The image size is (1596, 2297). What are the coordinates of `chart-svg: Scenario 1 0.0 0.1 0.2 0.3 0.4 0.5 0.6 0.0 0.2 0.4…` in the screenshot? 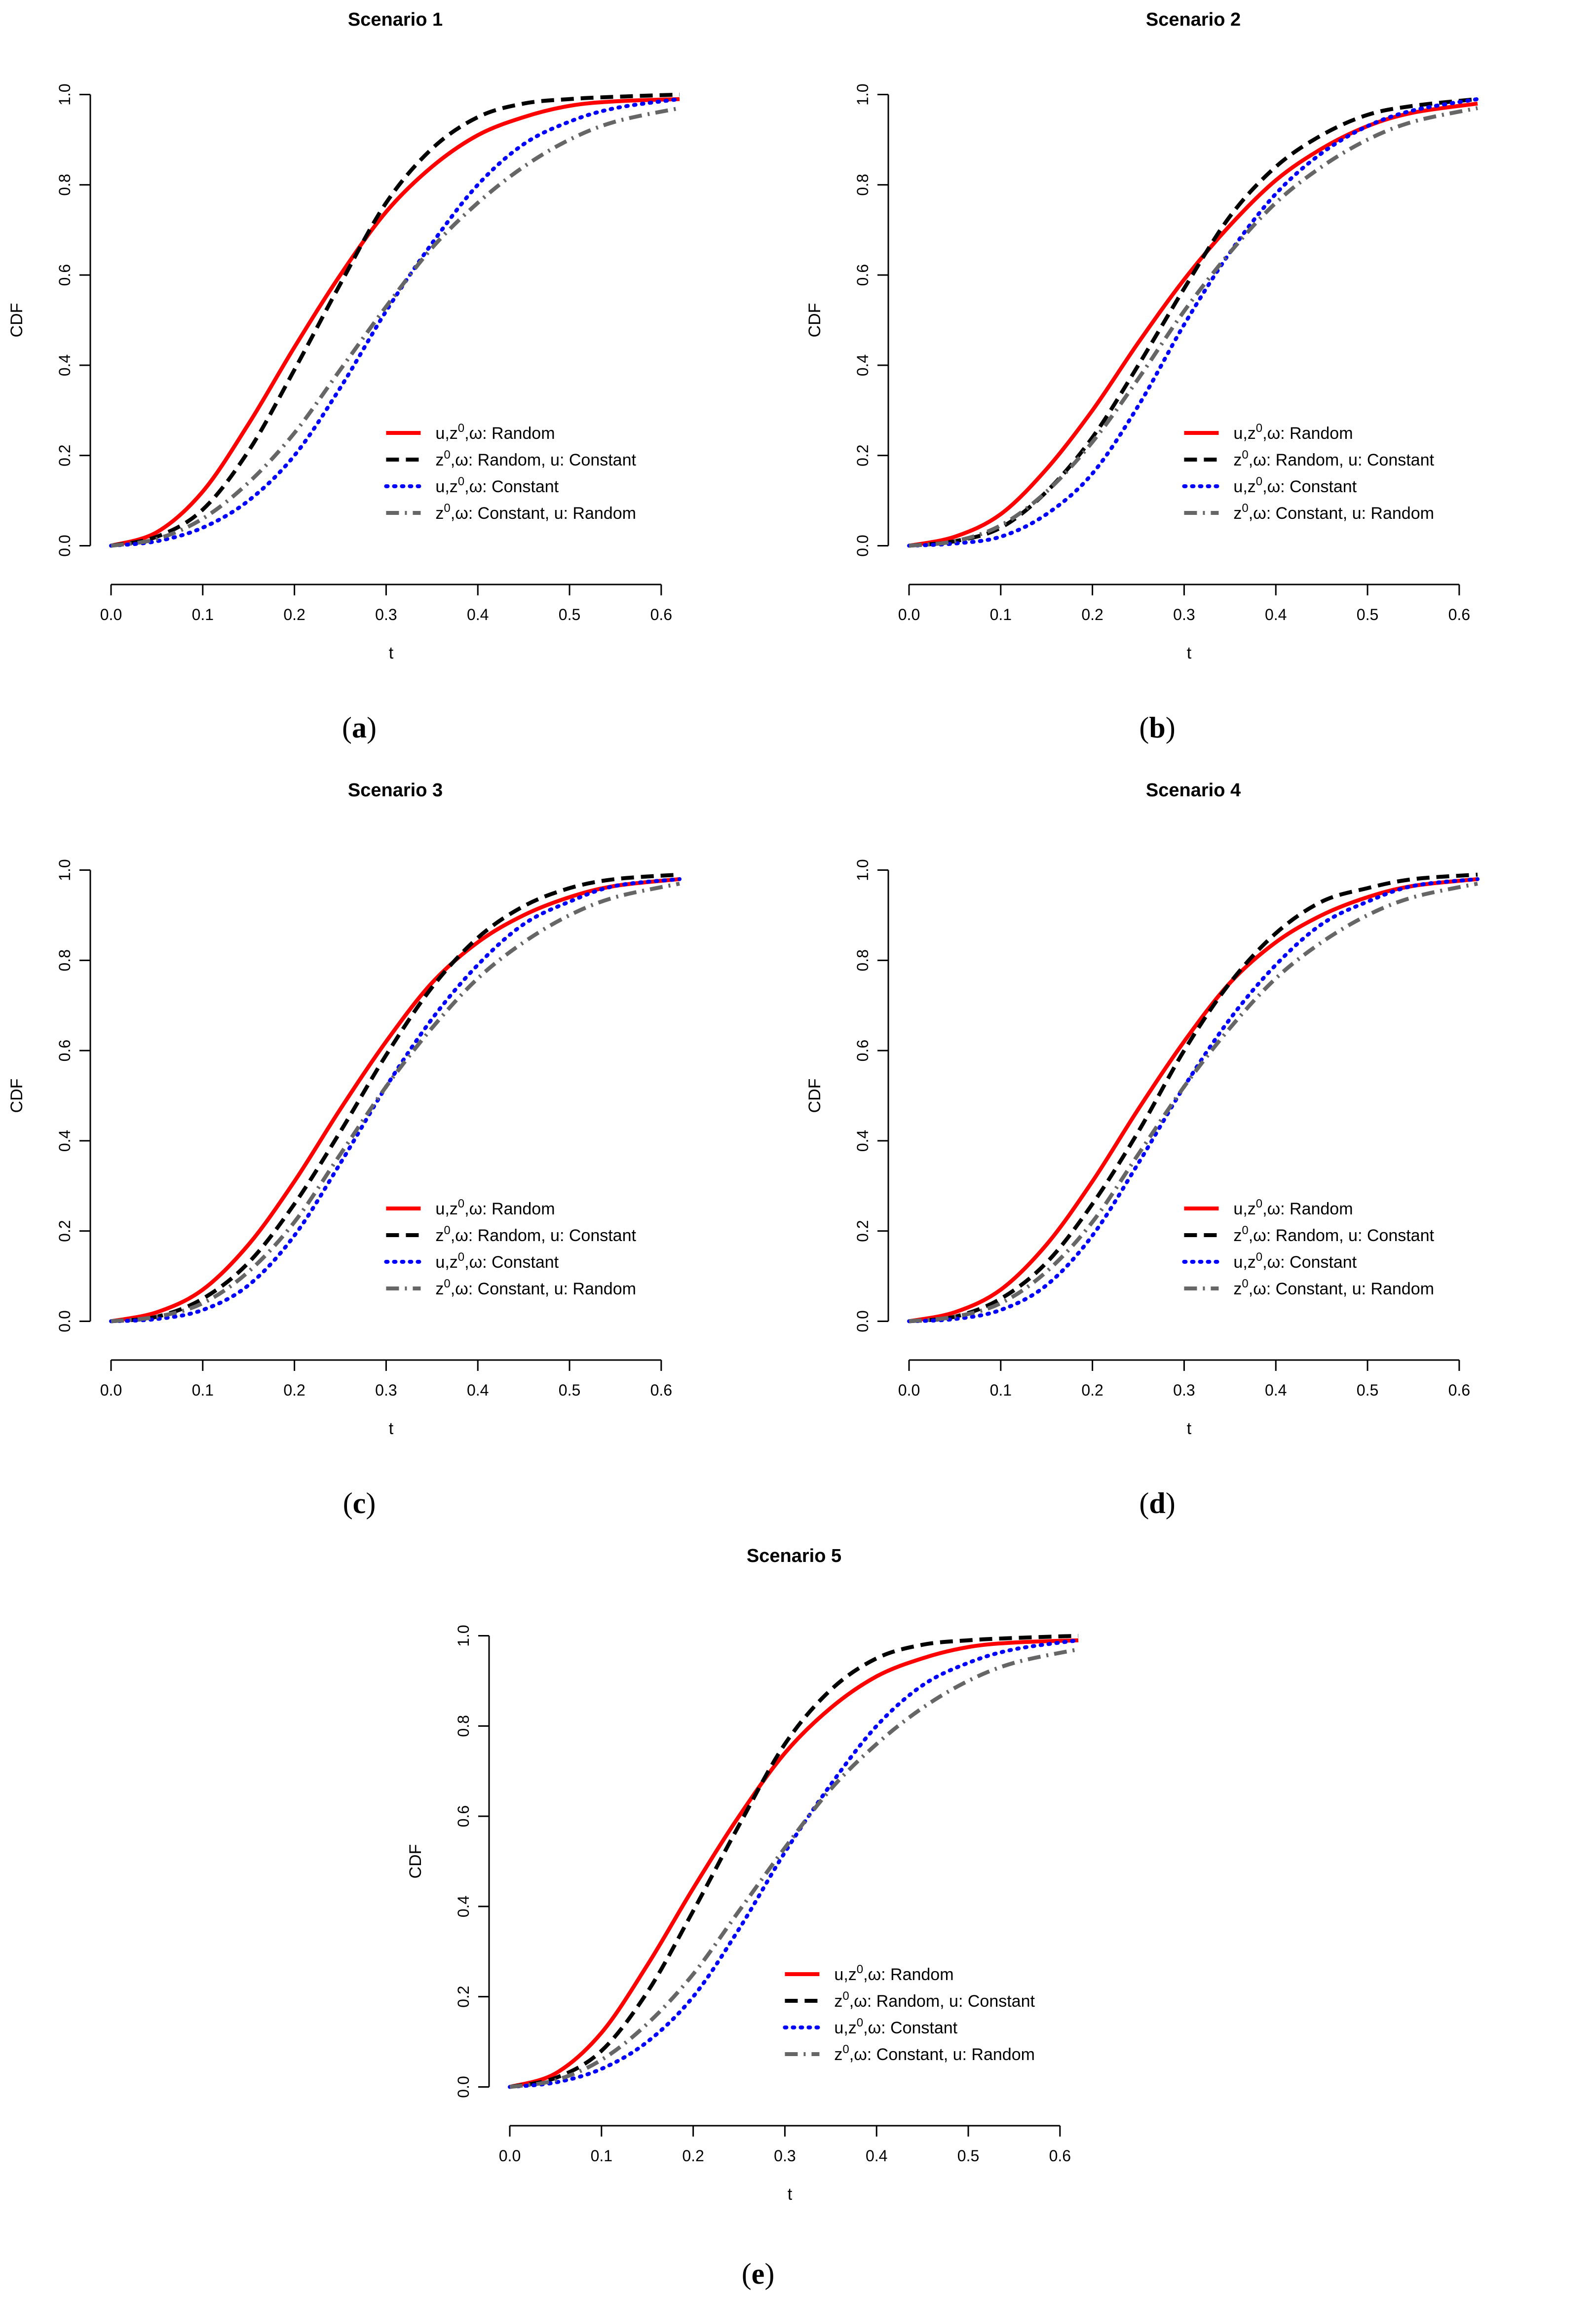 It's located at (344, 335).